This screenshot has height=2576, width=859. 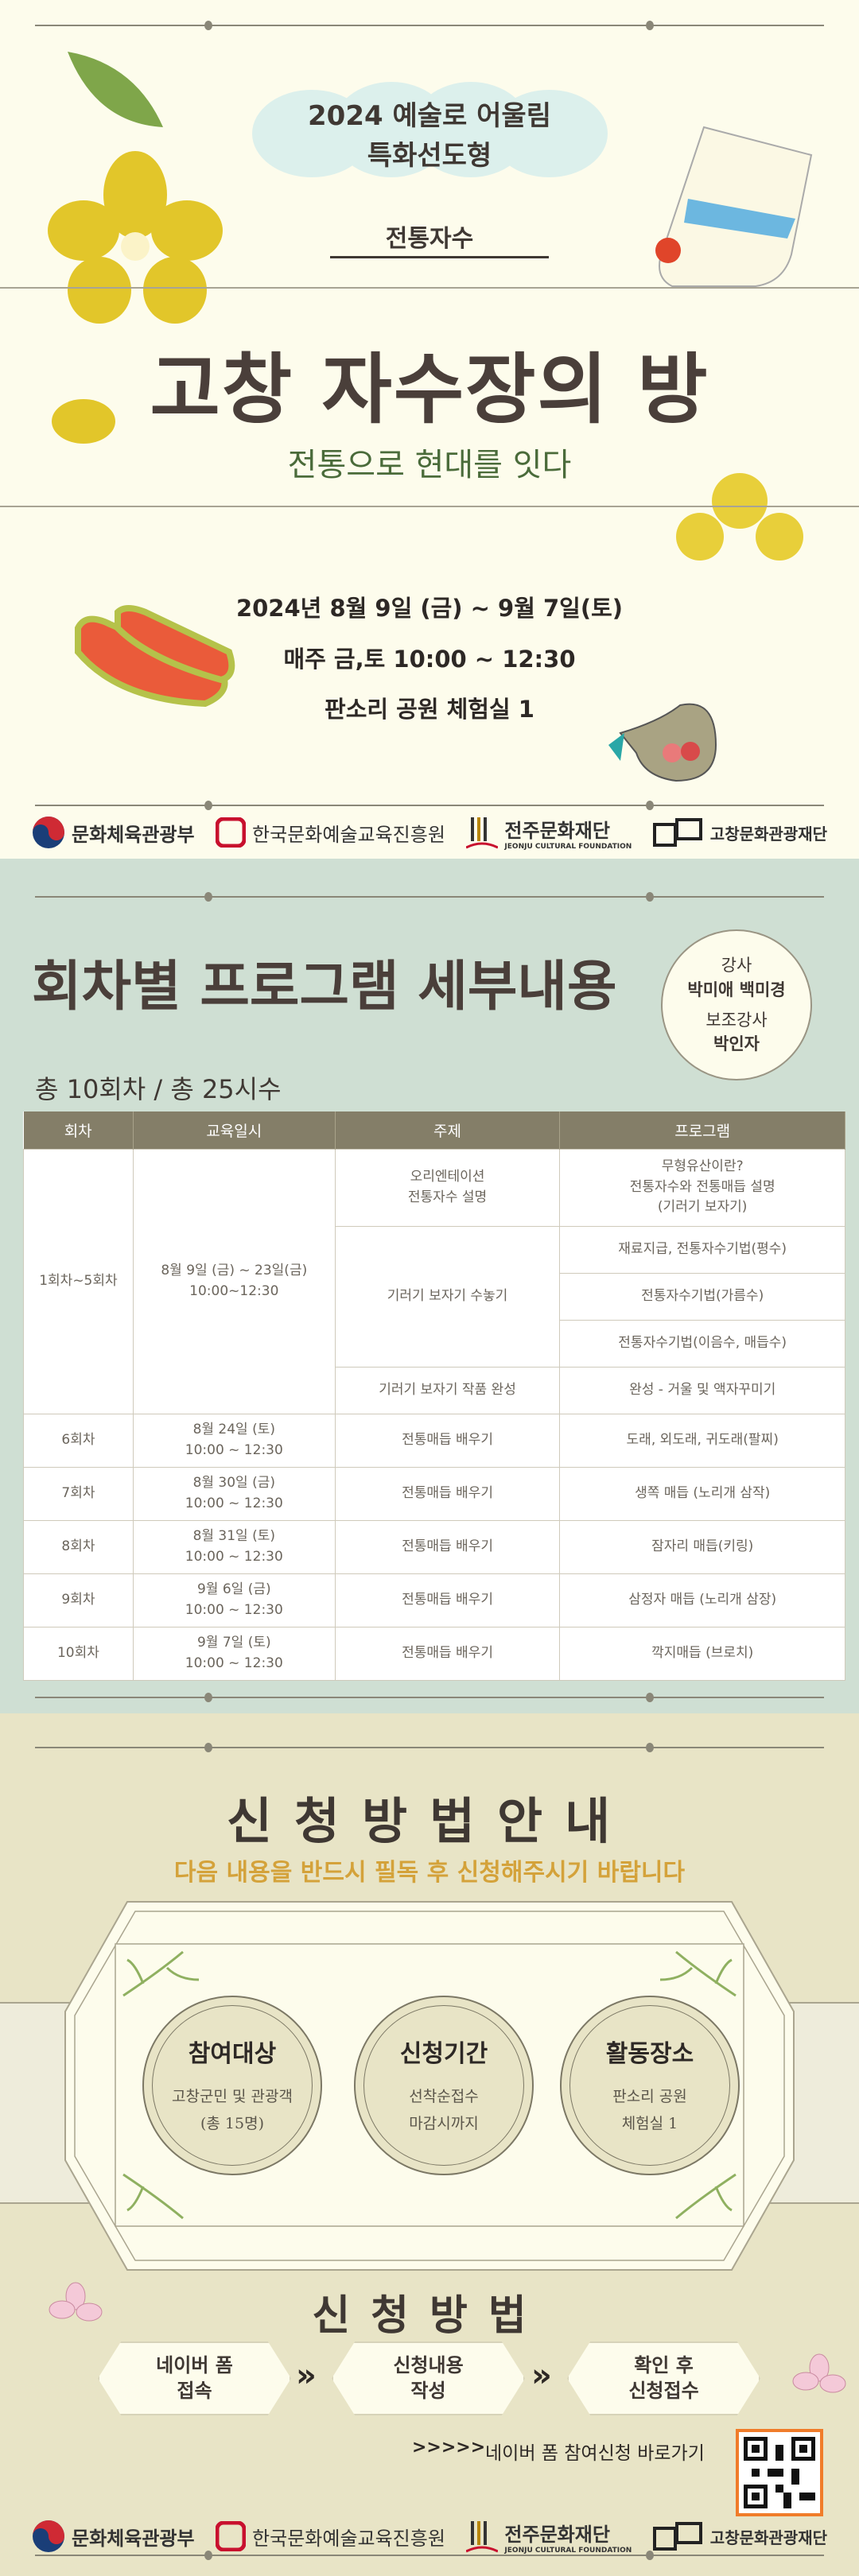 I want to click on program-cell: 전통자수기법(가름수), so click(x=702, y=1296).